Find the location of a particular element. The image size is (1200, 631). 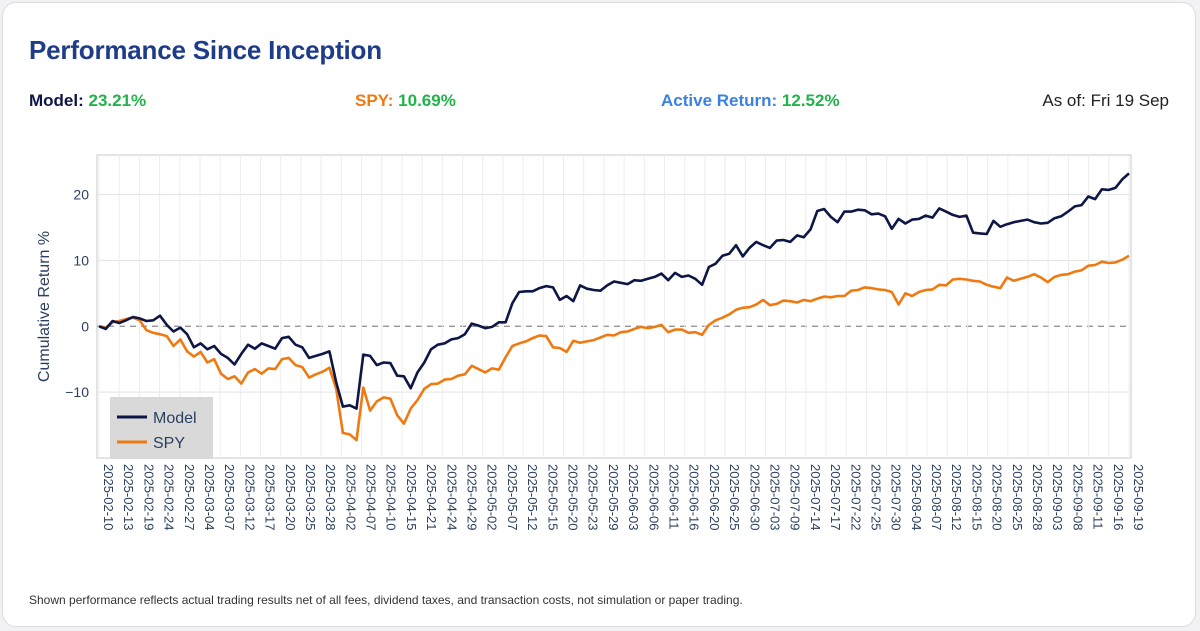

x-tick-label: 2025-04-29 is located at coordinates (472, 497).